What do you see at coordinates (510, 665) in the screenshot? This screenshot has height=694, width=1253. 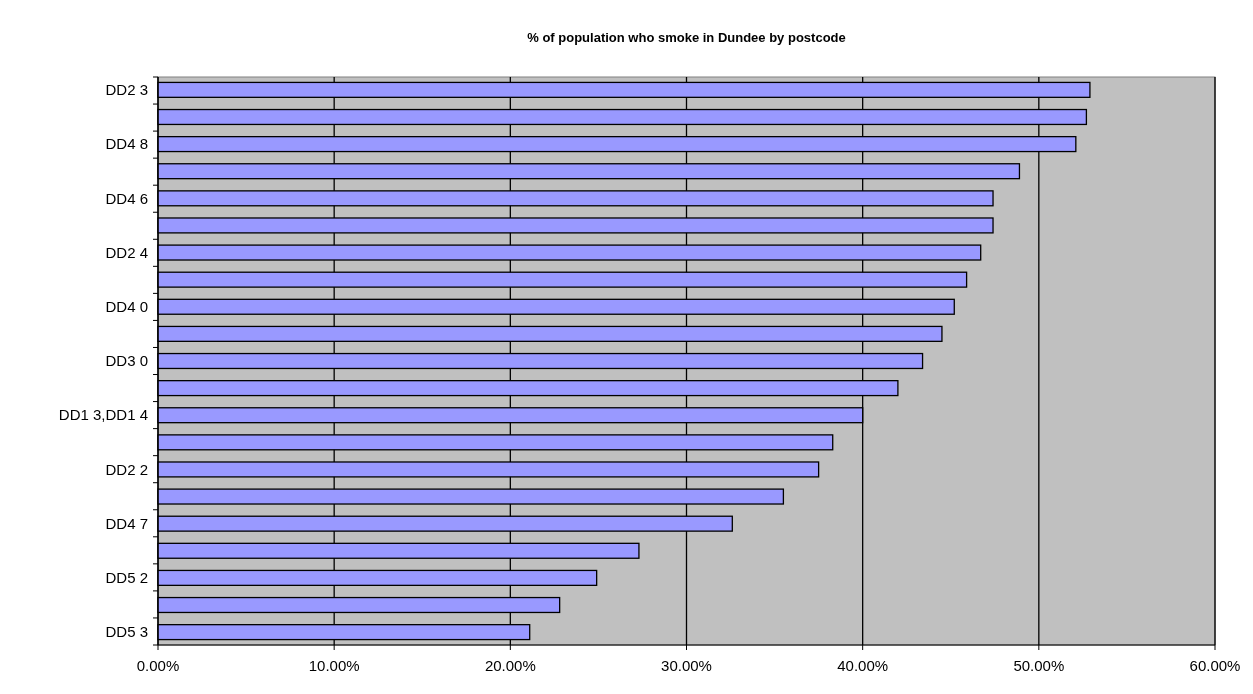 I see `x-tick-label: 20.00%` at bounding box center [510, 665].